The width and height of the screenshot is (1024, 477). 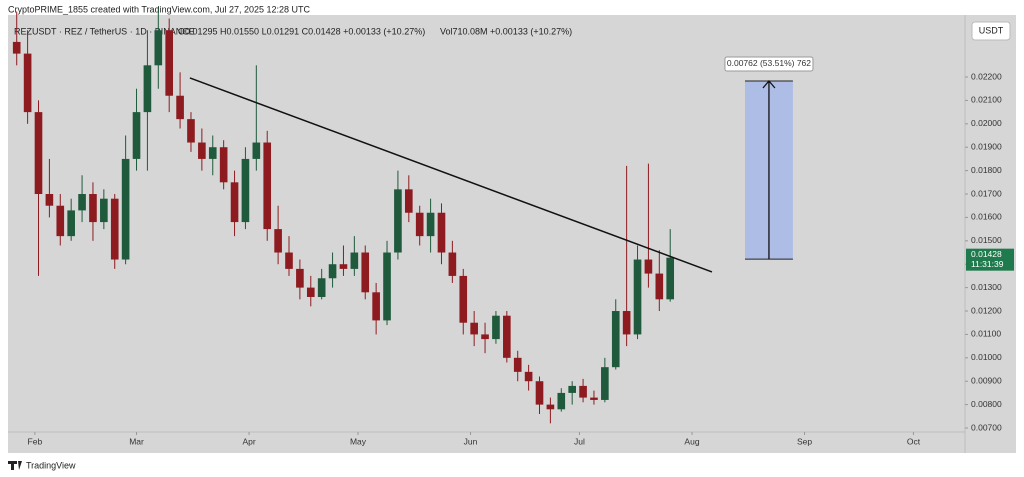 I want to click on x-tick-label: Sep, so click(x=804, y=441).